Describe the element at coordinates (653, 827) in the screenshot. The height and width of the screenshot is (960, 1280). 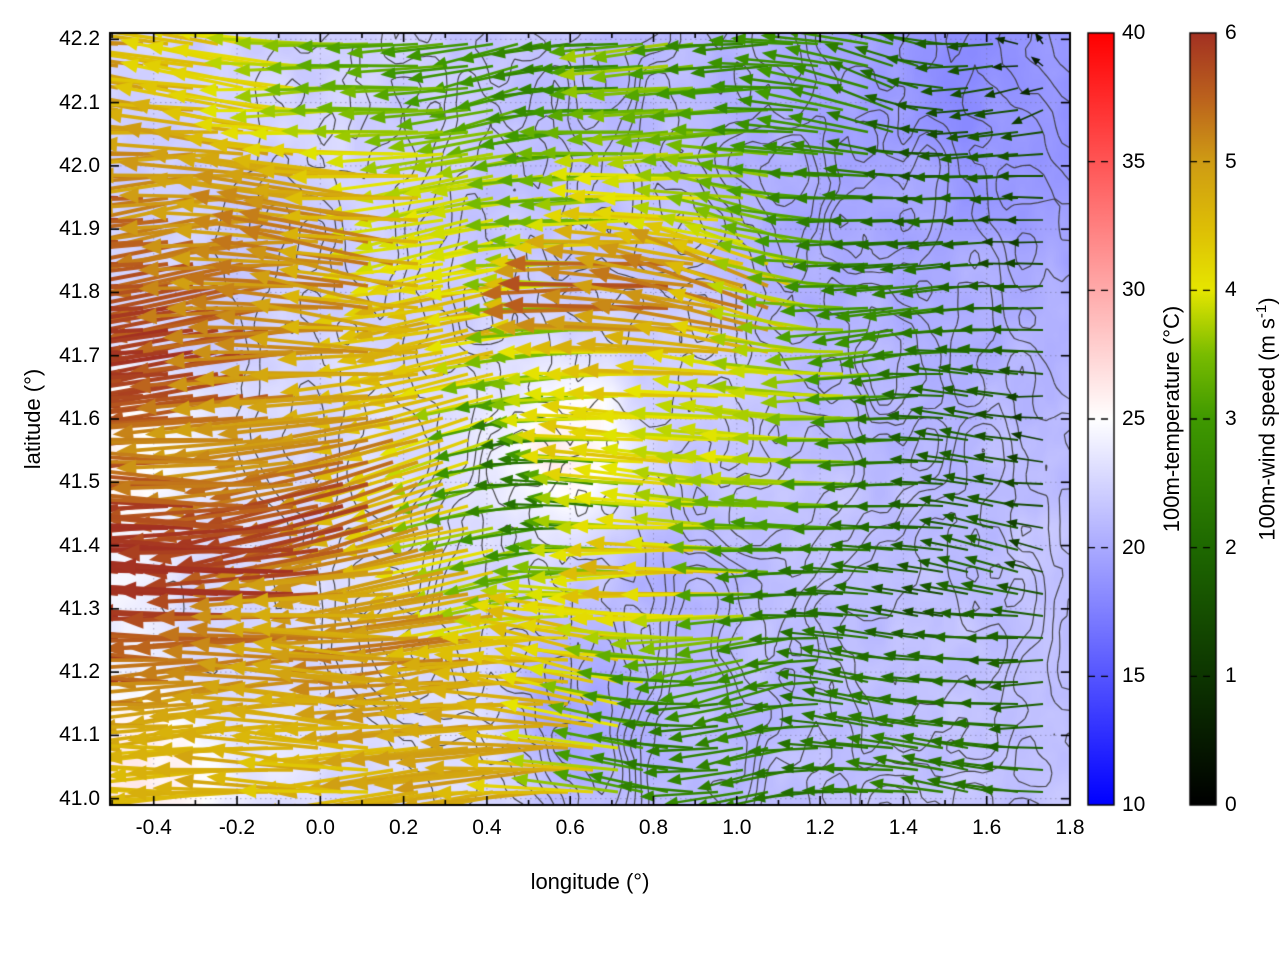
I see `x-tick-label: 0.8` at that location.